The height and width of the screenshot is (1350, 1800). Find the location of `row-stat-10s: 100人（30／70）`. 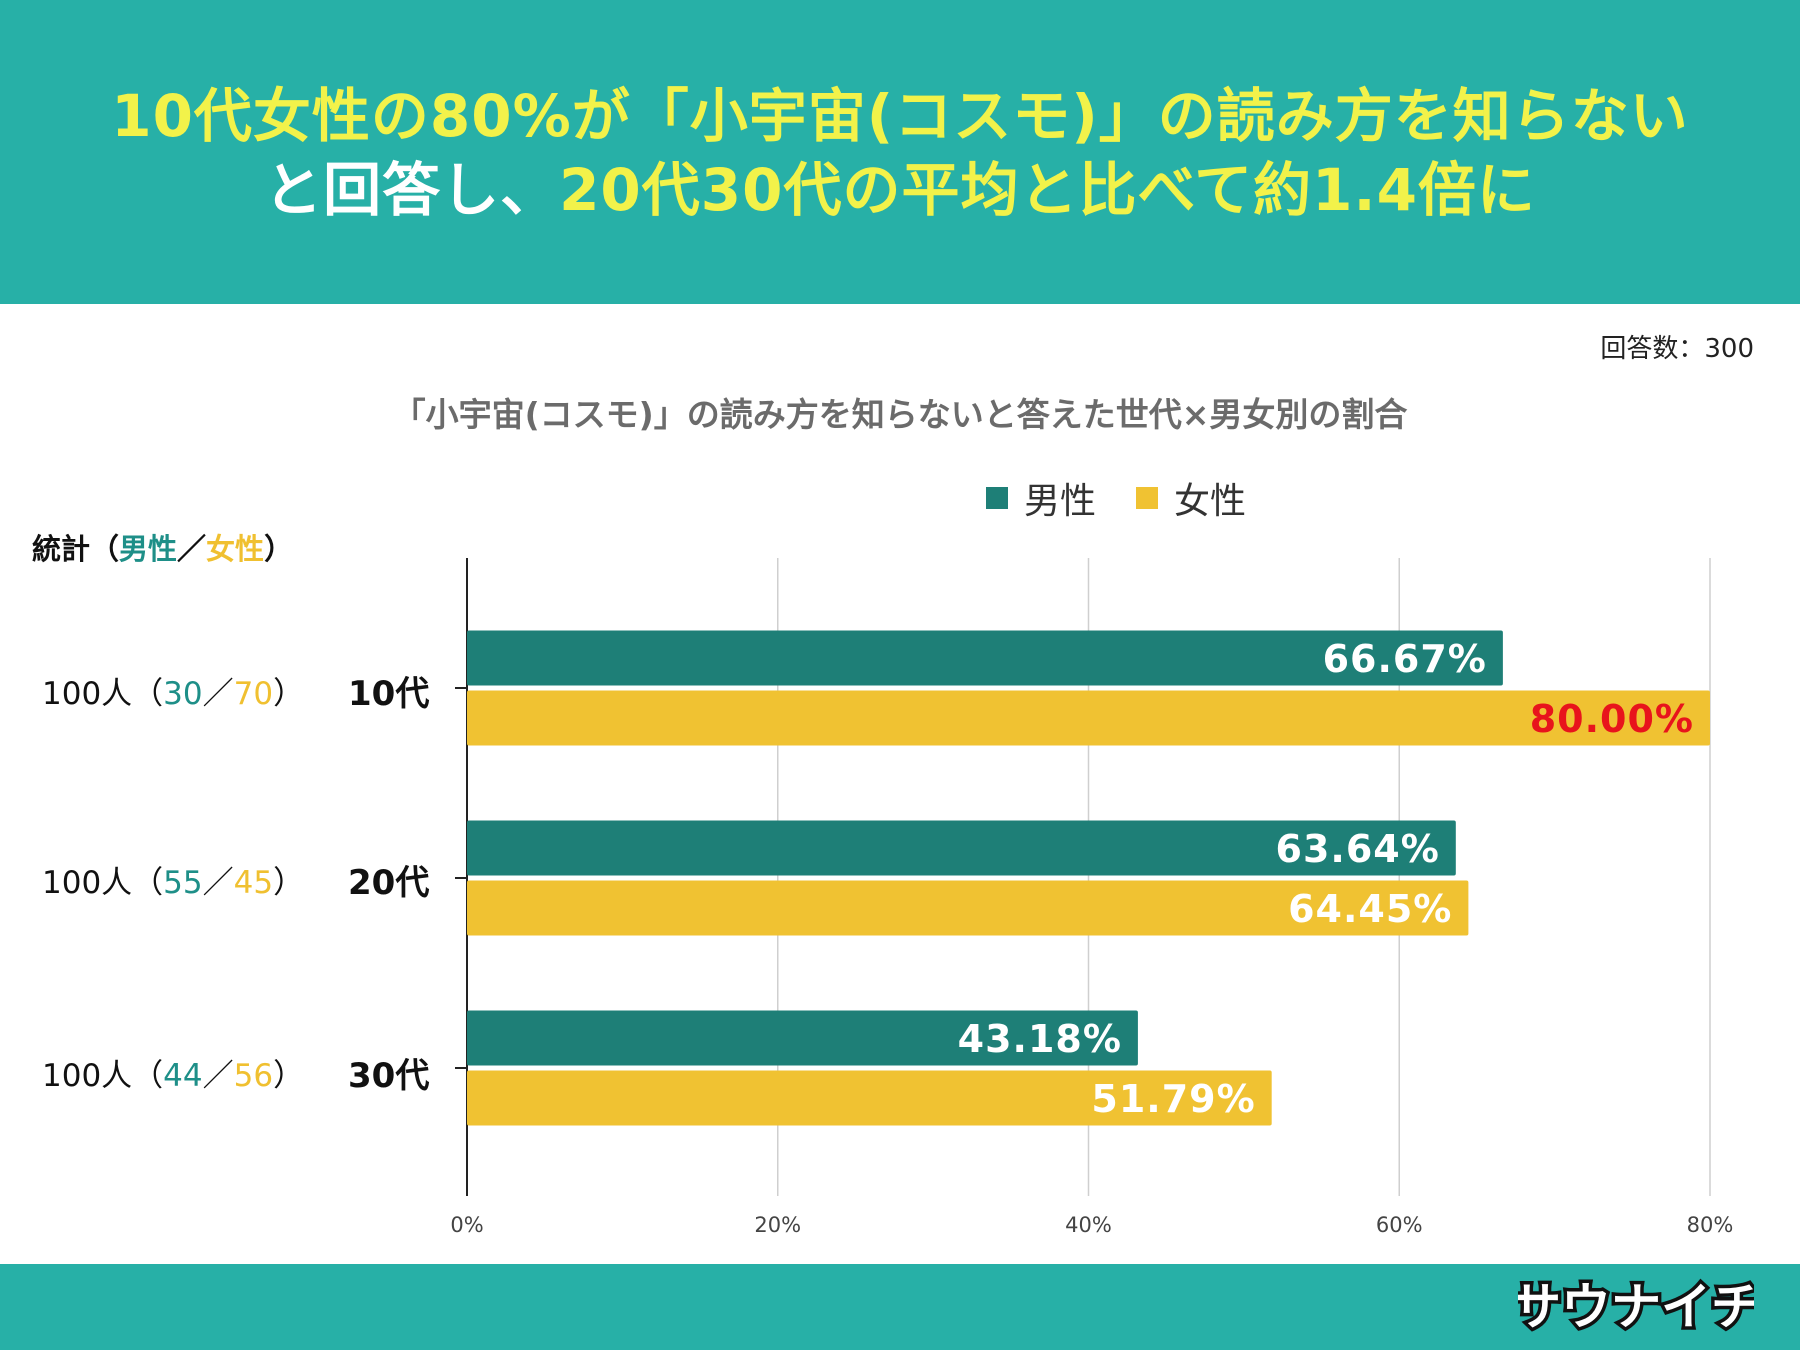

row-stat-10s: 100人（30／70） is located at coordinates (173, 690).